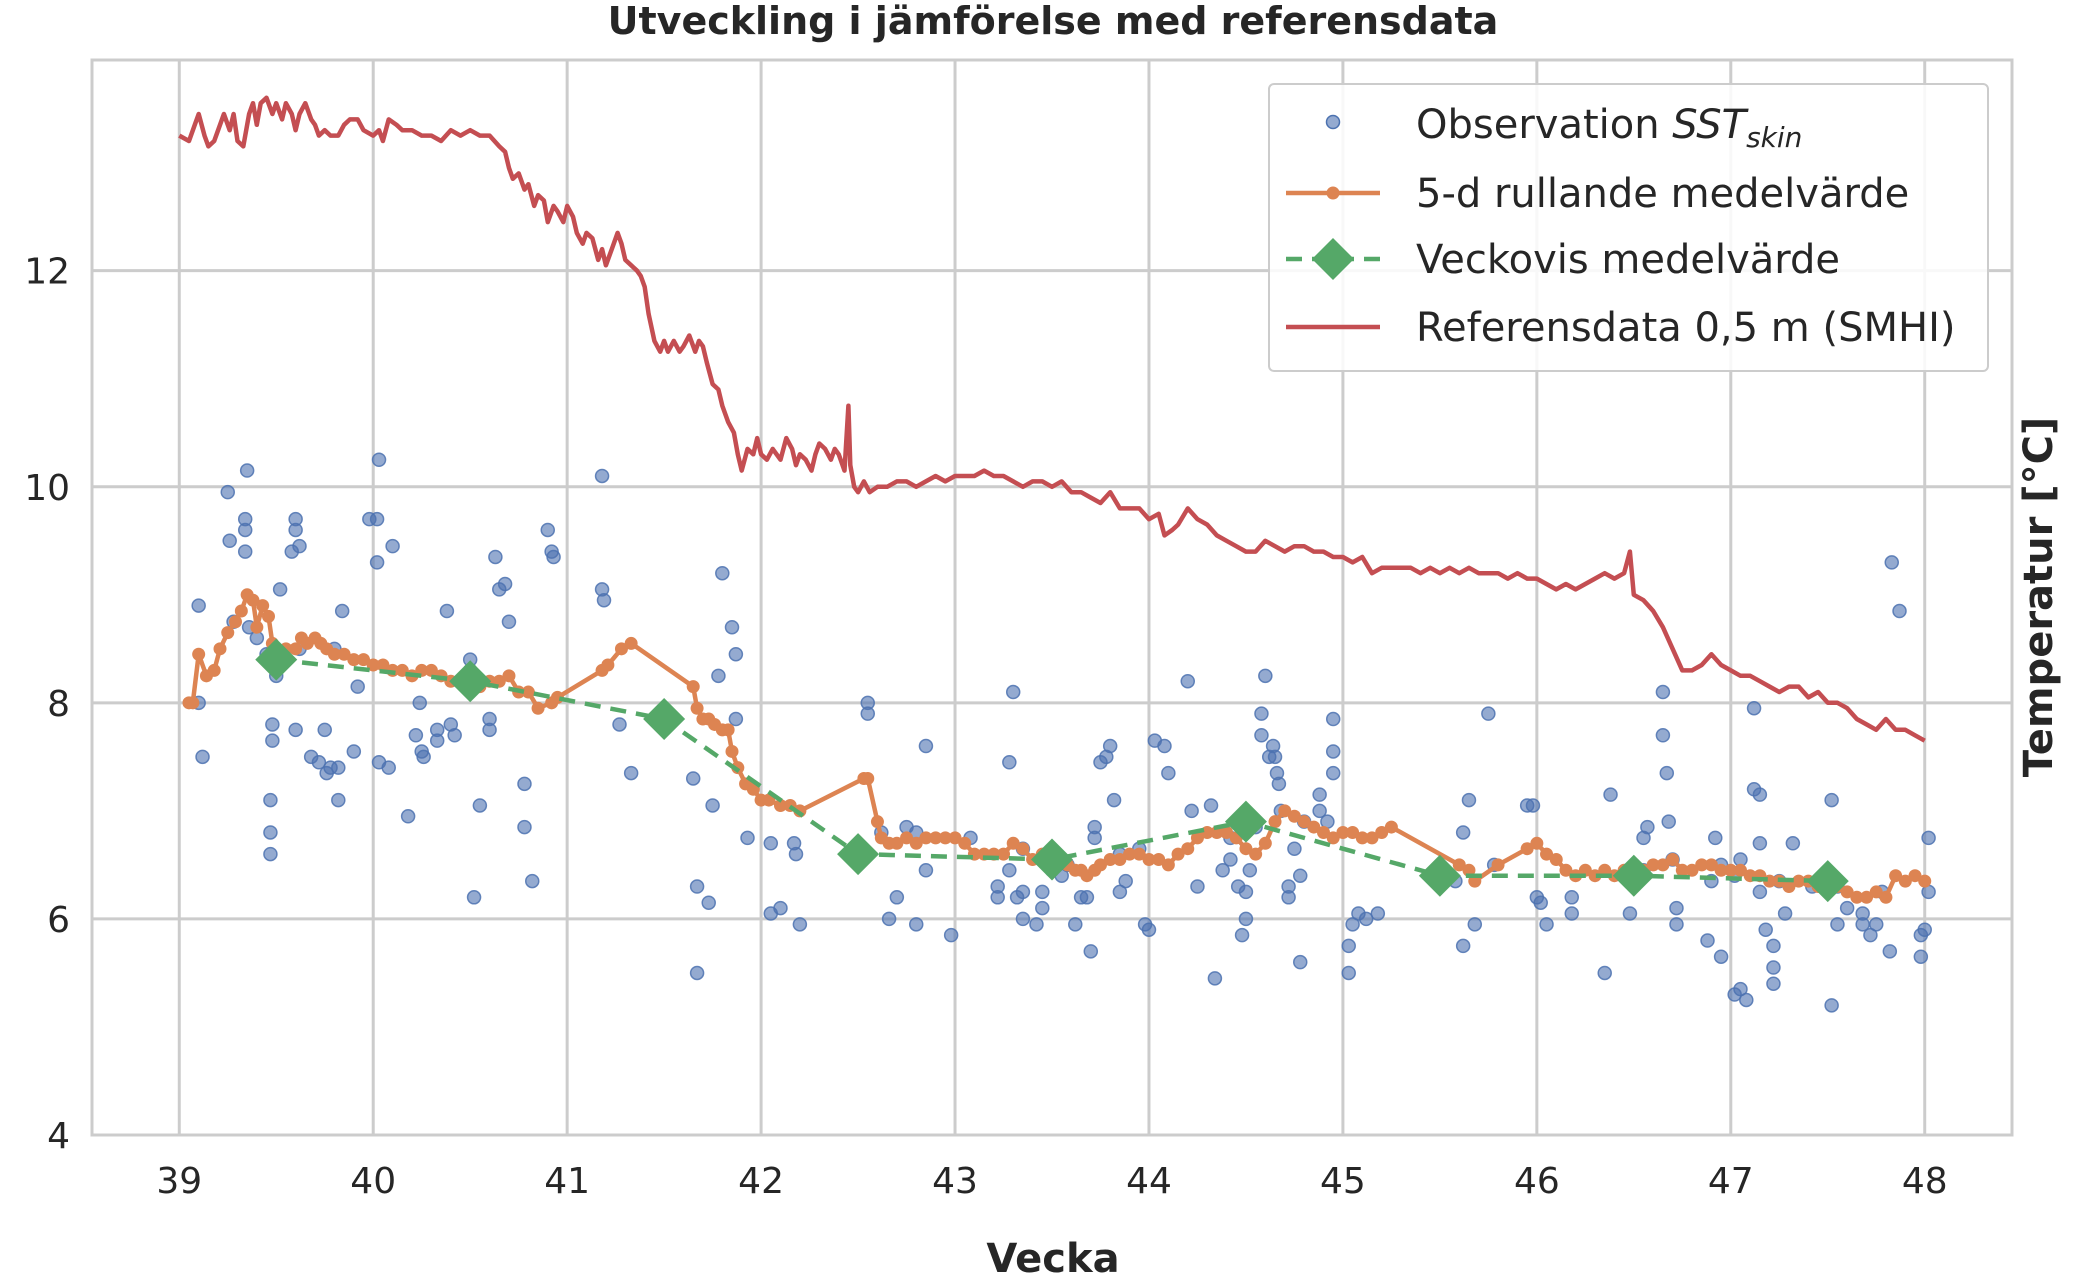  Describe the element at coordinates (1731, 1181) in the screenshot. I see `x-tick-label: 47` at that location.